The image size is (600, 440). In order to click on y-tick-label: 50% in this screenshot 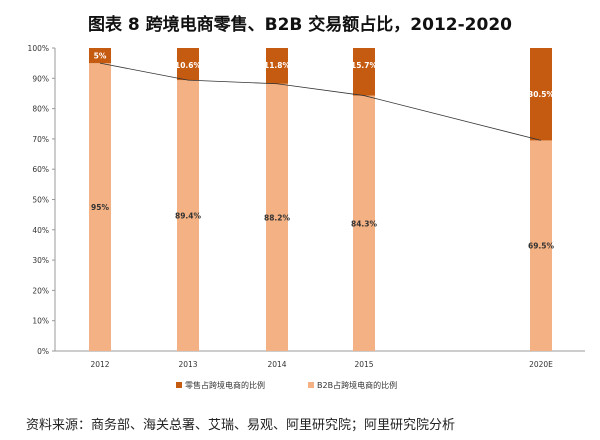, I will do `click(40, 200)`.